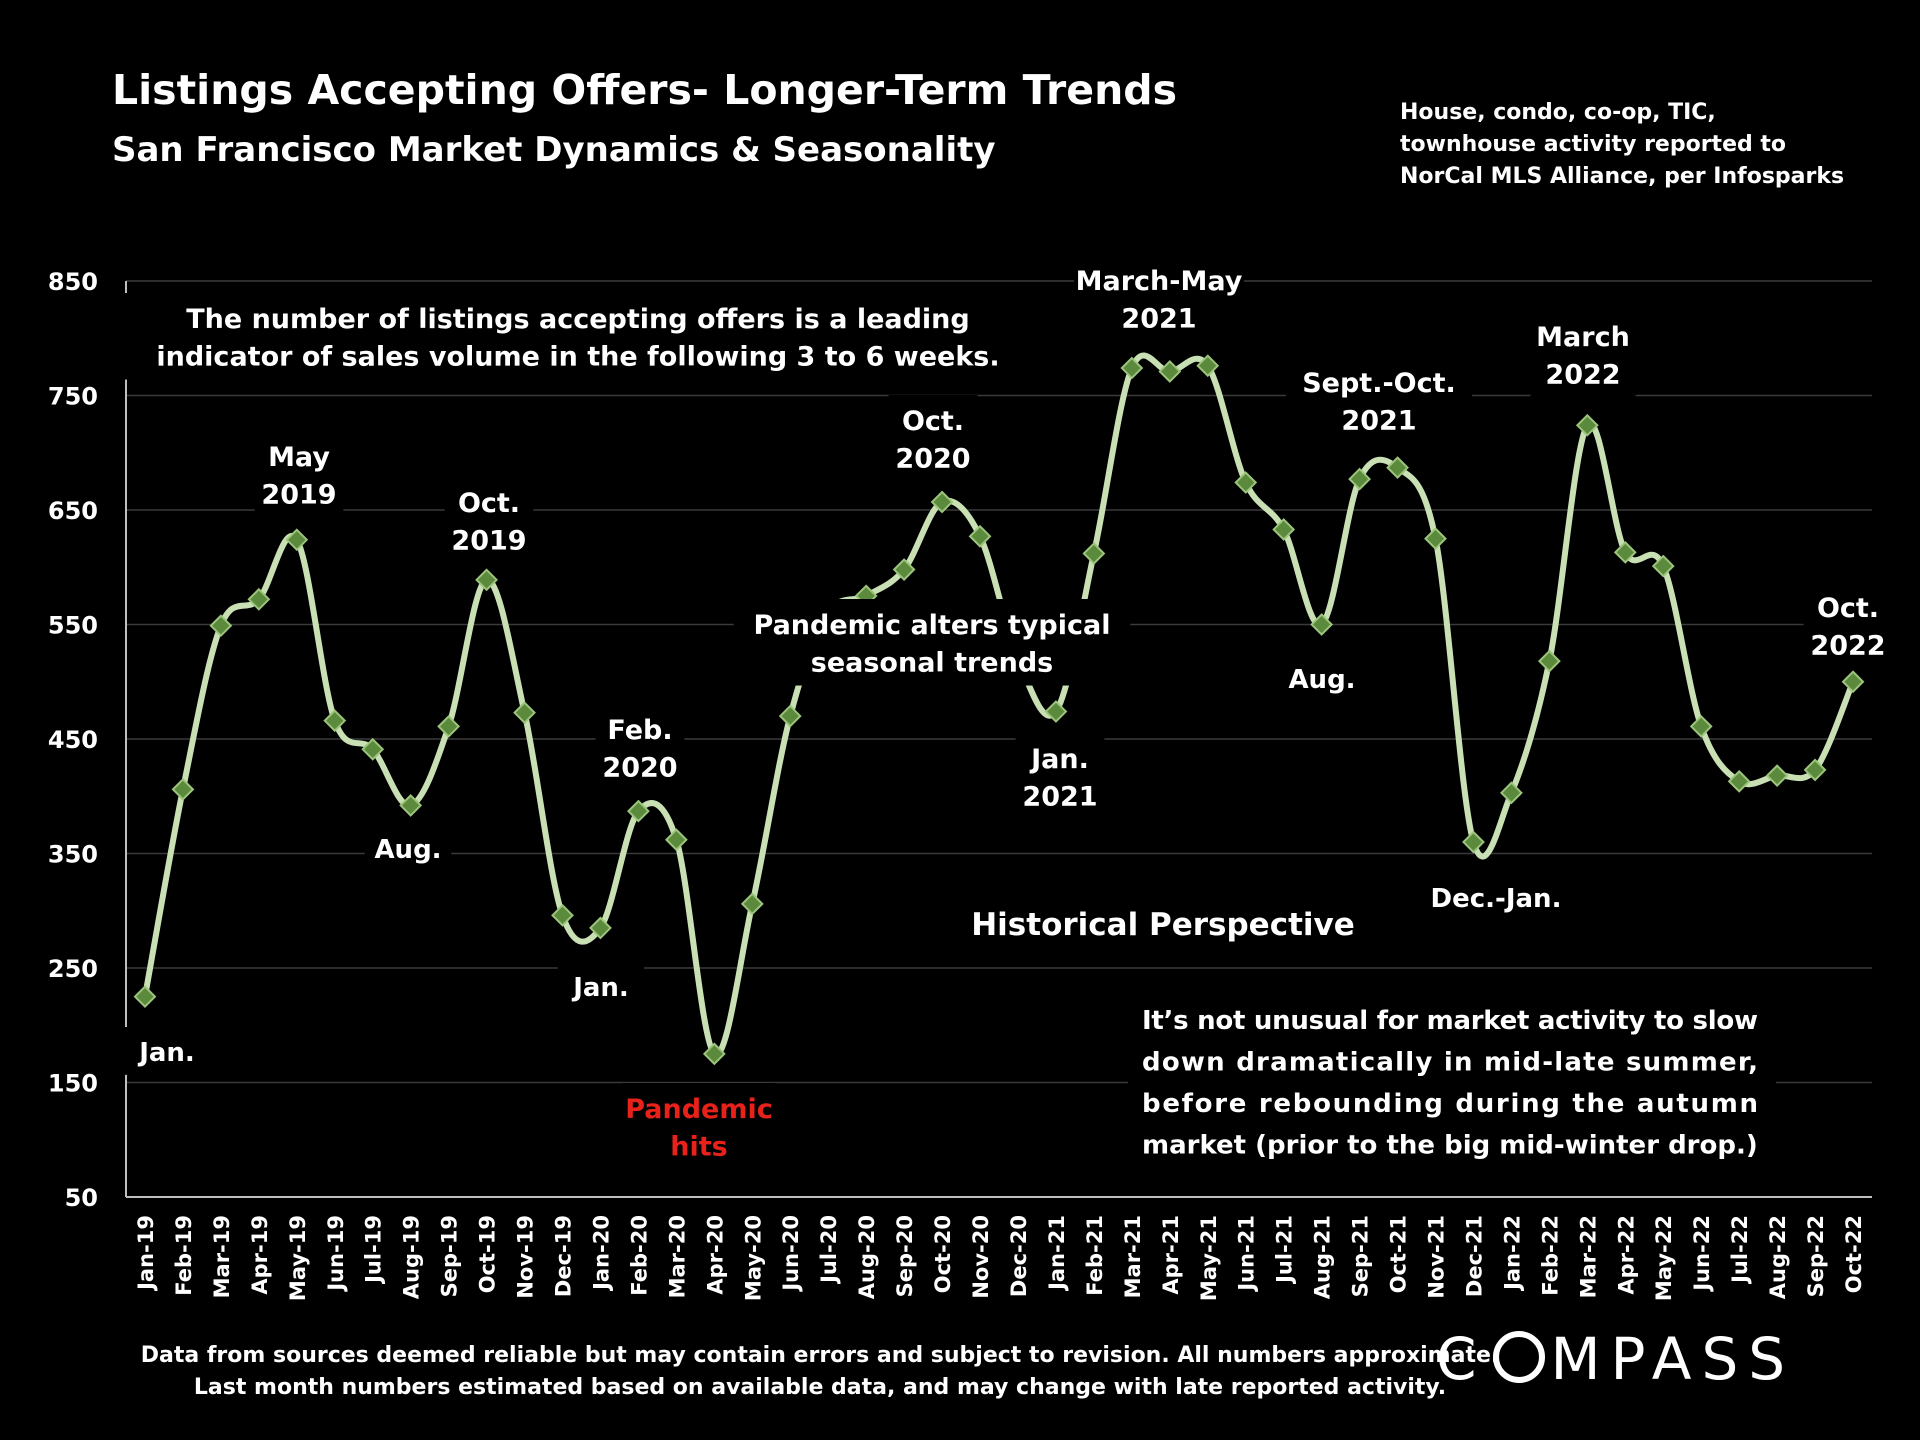  I want to click on x-tick-label: Jun-21, so click(1247, 1254).